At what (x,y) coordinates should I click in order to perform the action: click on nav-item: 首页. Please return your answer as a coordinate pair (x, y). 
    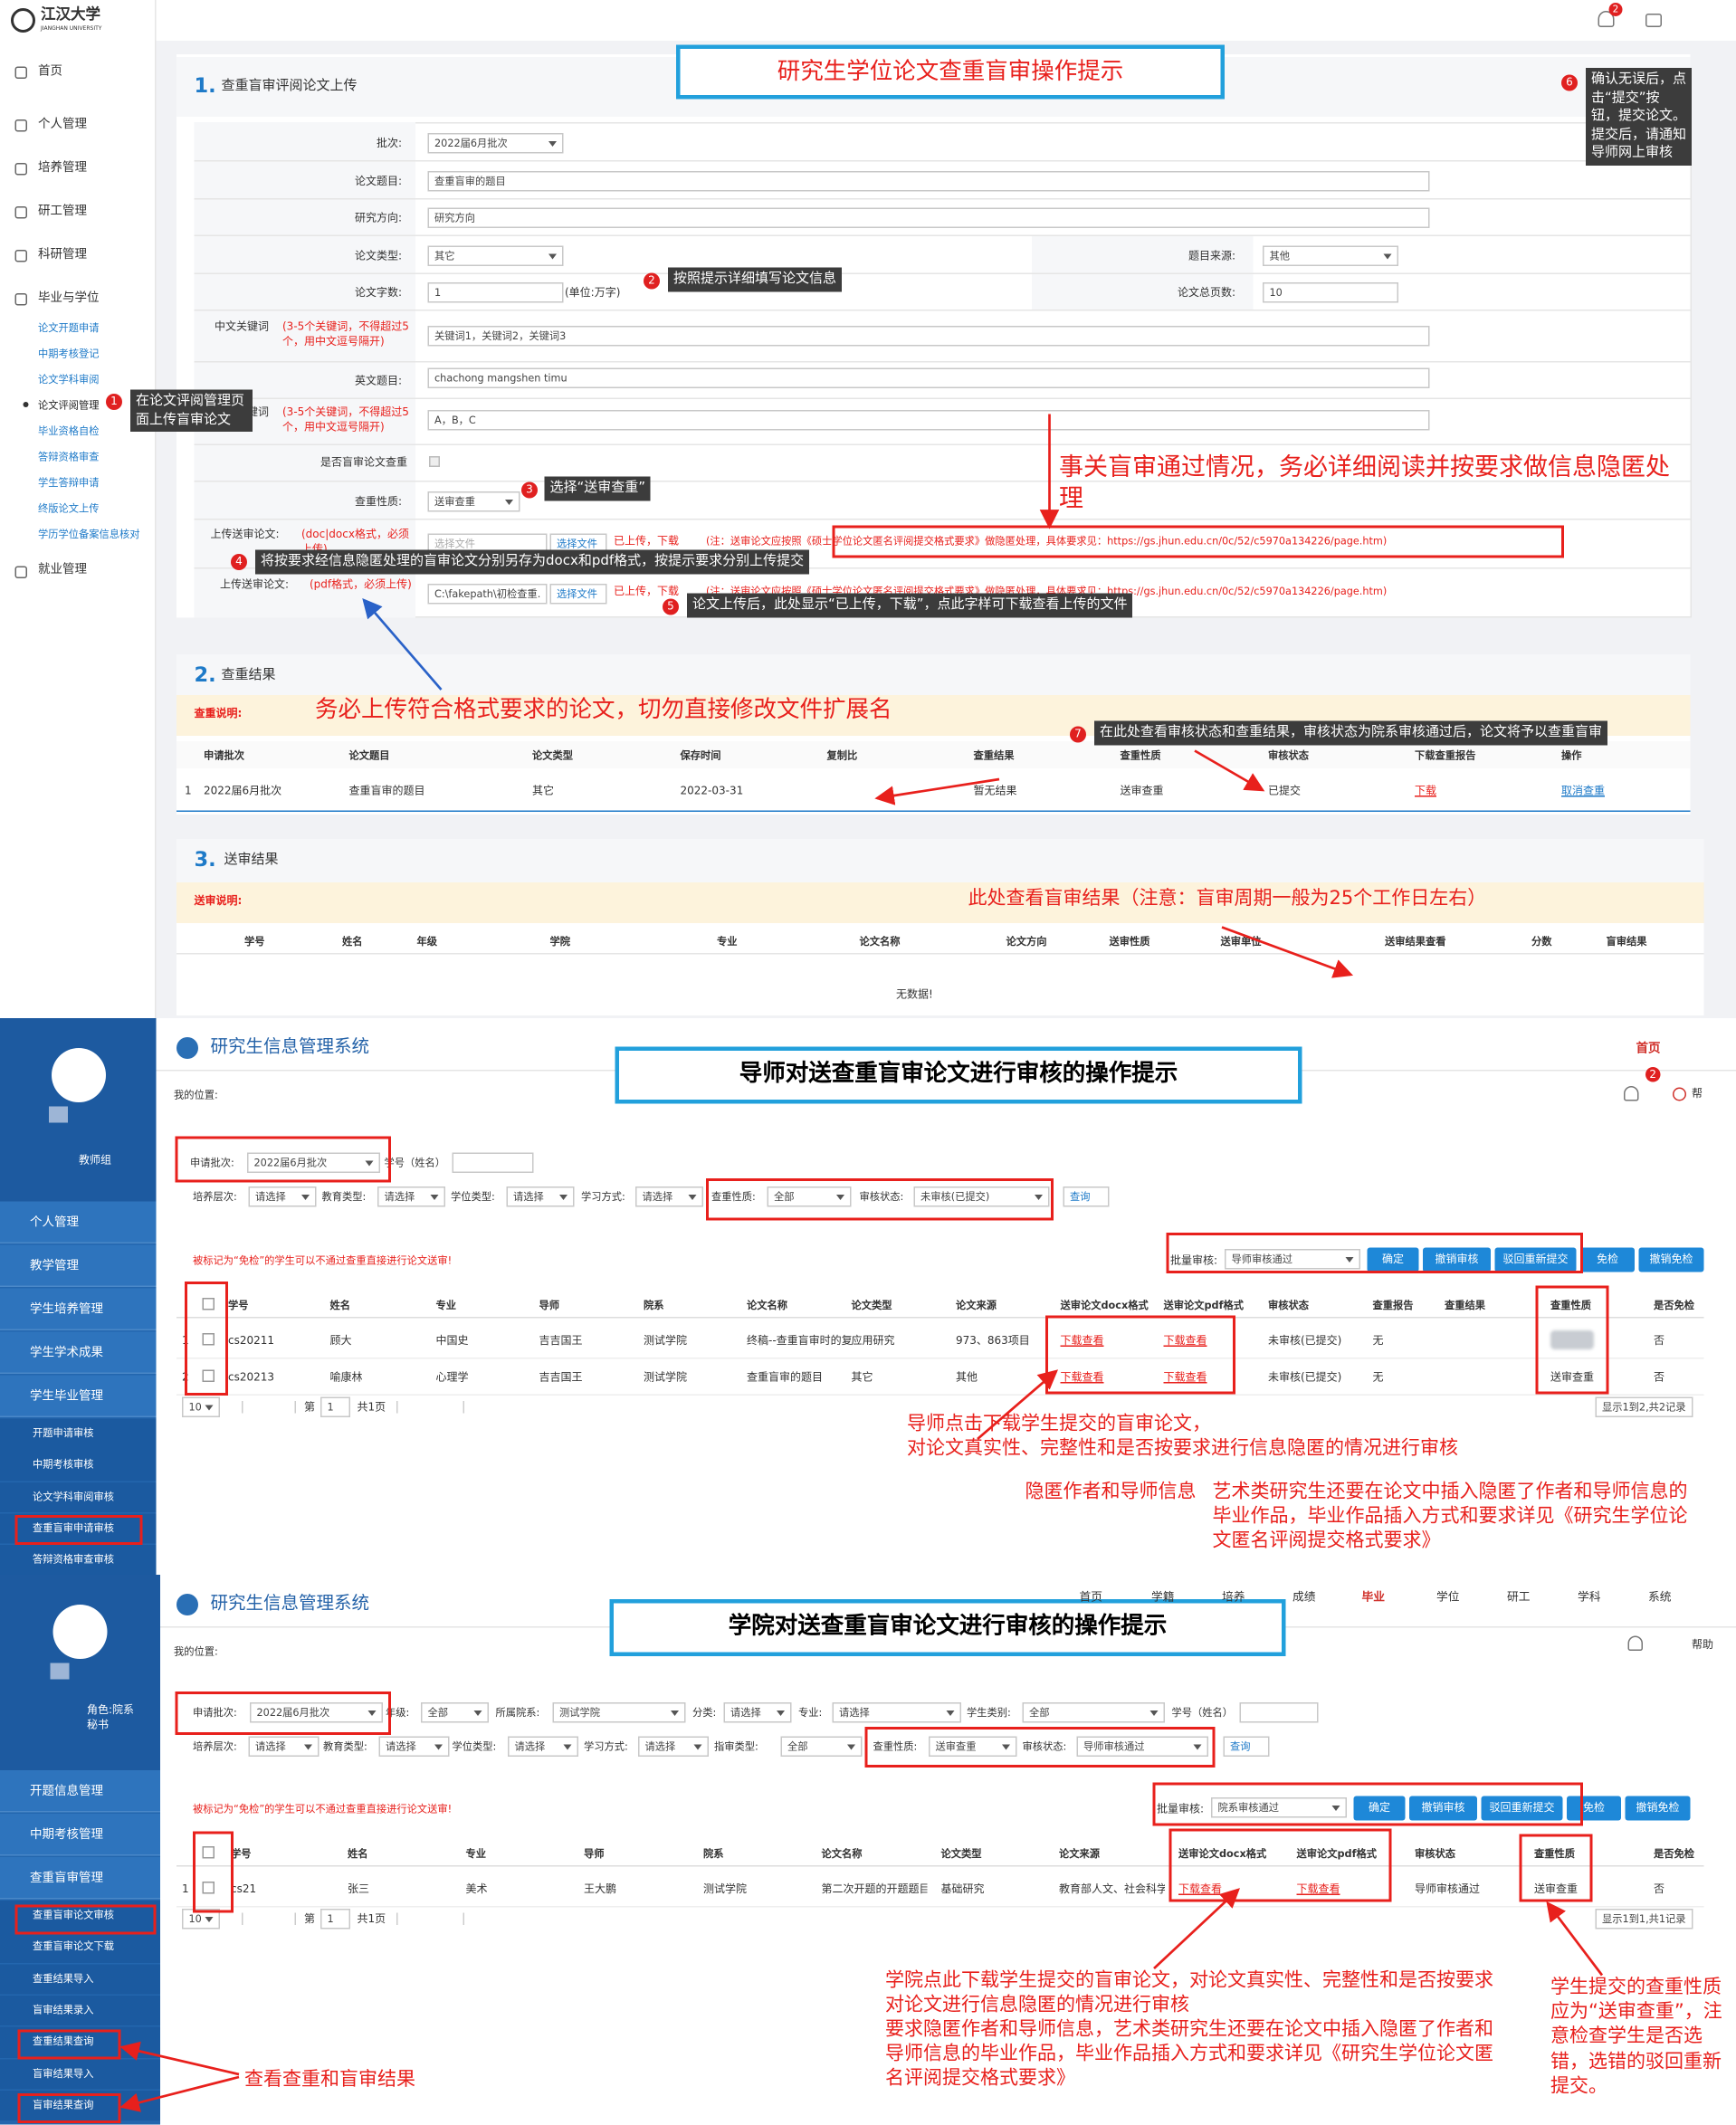
    Looking at the image, I should click on (1091, 1598).